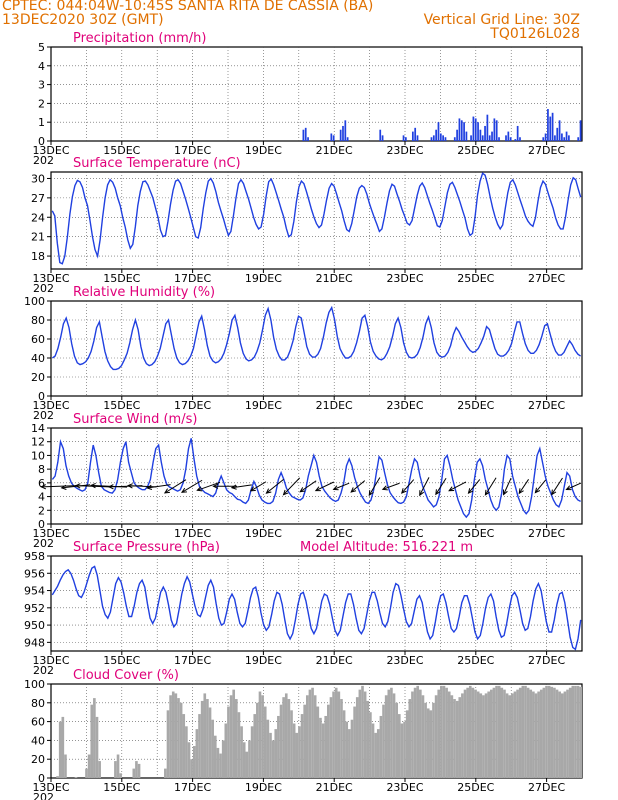  I want to click on relative_humidity-frame, so click(316, 348).